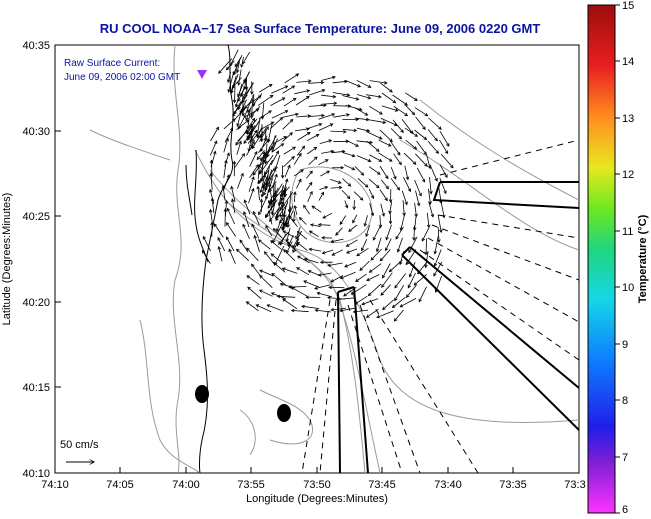  I want to click on marker-icon, so click(202, 74).